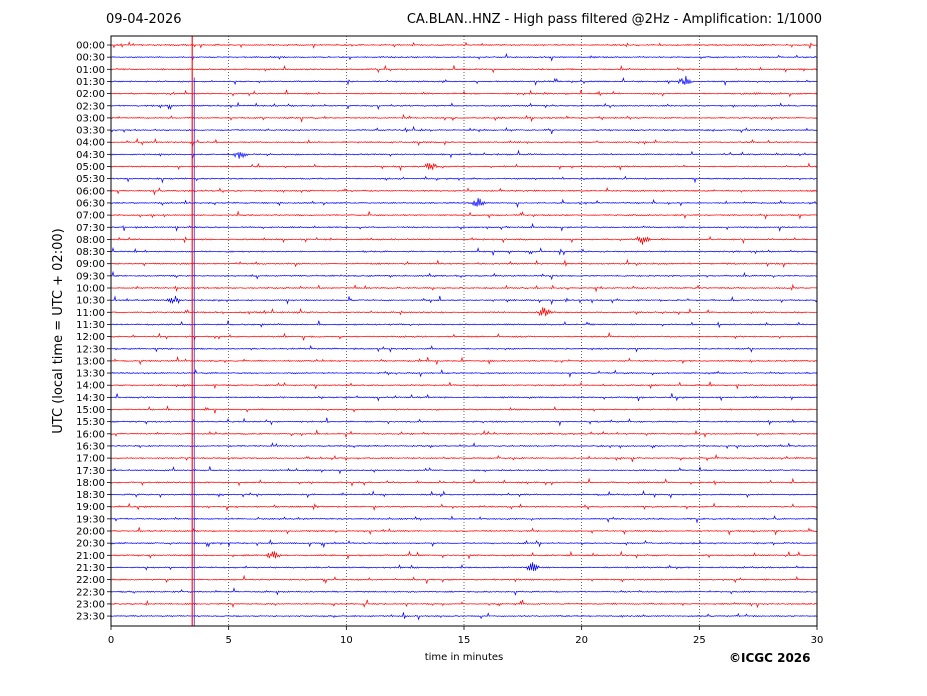  What do you see at coordinates (193, 331) in the screenshot?
I see `event-bursts` at bounding box center [193, 331].